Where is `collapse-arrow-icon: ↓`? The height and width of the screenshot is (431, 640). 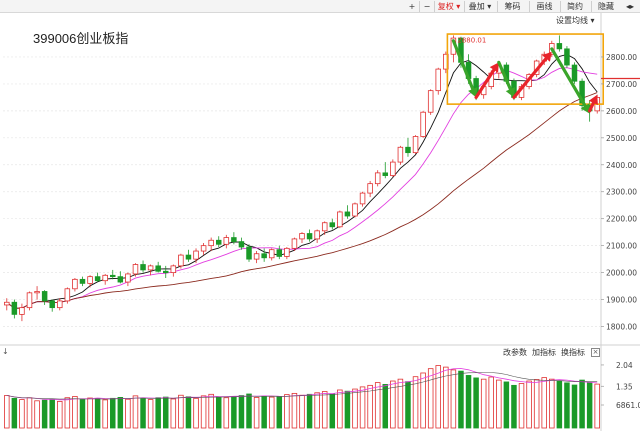 collapse-arrow-icon: ↓ is located at coordinates (5, 351).